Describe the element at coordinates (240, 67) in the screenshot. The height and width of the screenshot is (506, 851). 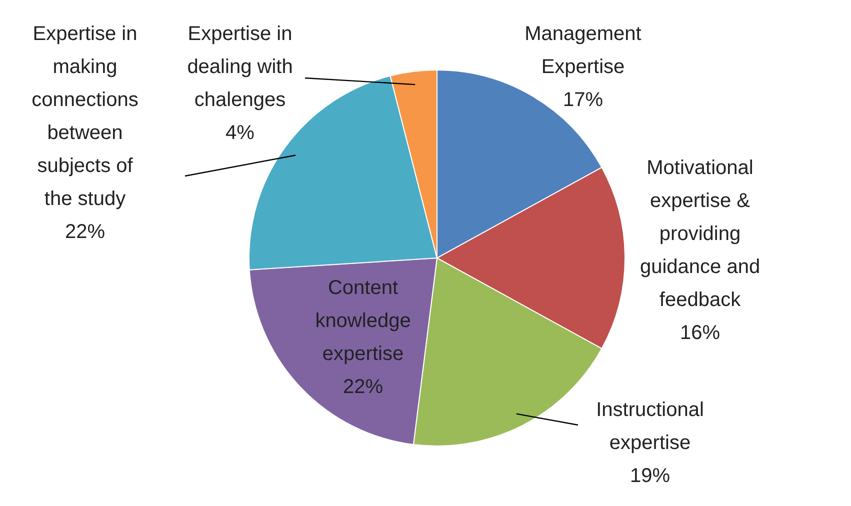
I see `slice-label: Expertise in dealing with chalenges` at that location.